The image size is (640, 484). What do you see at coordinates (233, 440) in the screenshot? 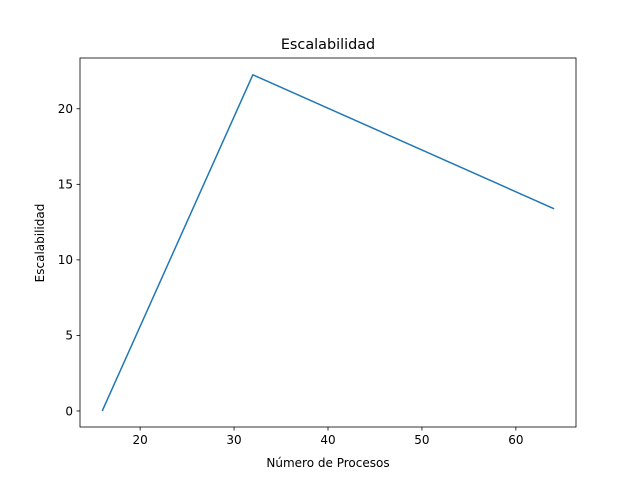
I see `x-tick-label: 30` at bounding box center [233, 440].